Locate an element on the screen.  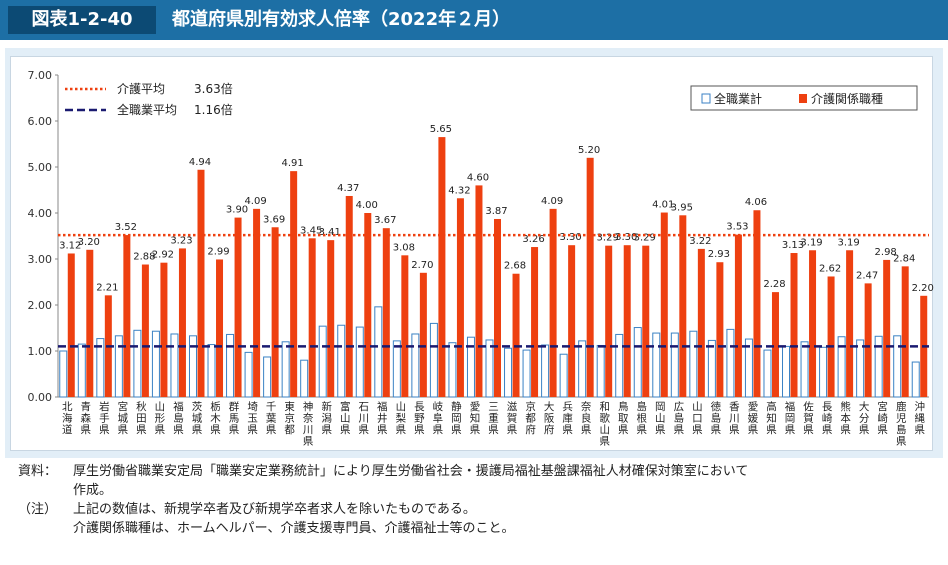
care-data-label: 3.29 is located at coordinates (645, 238).